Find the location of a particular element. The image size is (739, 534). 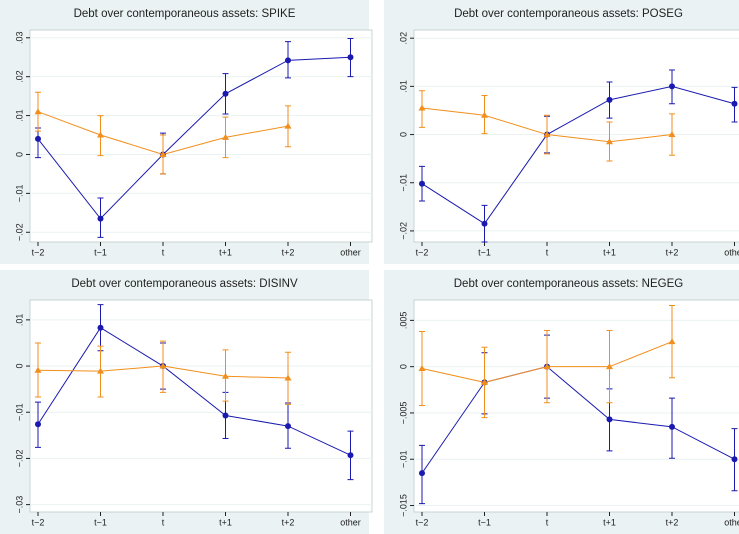

y-tick-label: .005 is located at coordinates (403, 321).